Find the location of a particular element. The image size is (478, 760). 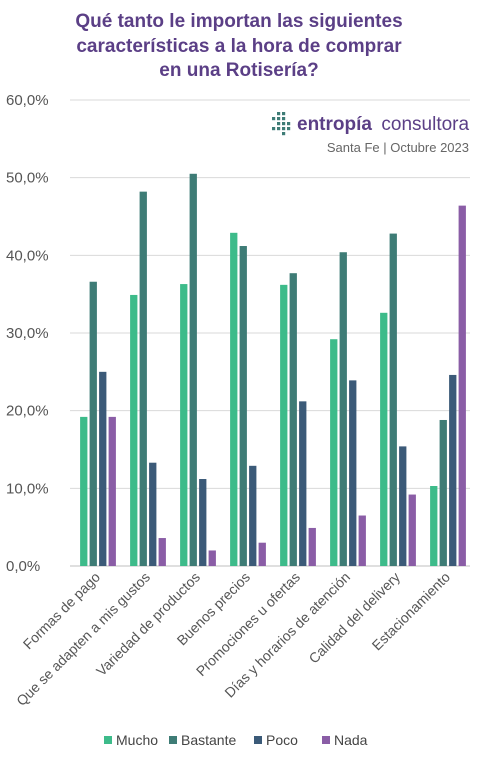

y-tick-label: 20,0% is located at coordinates (27, 411).